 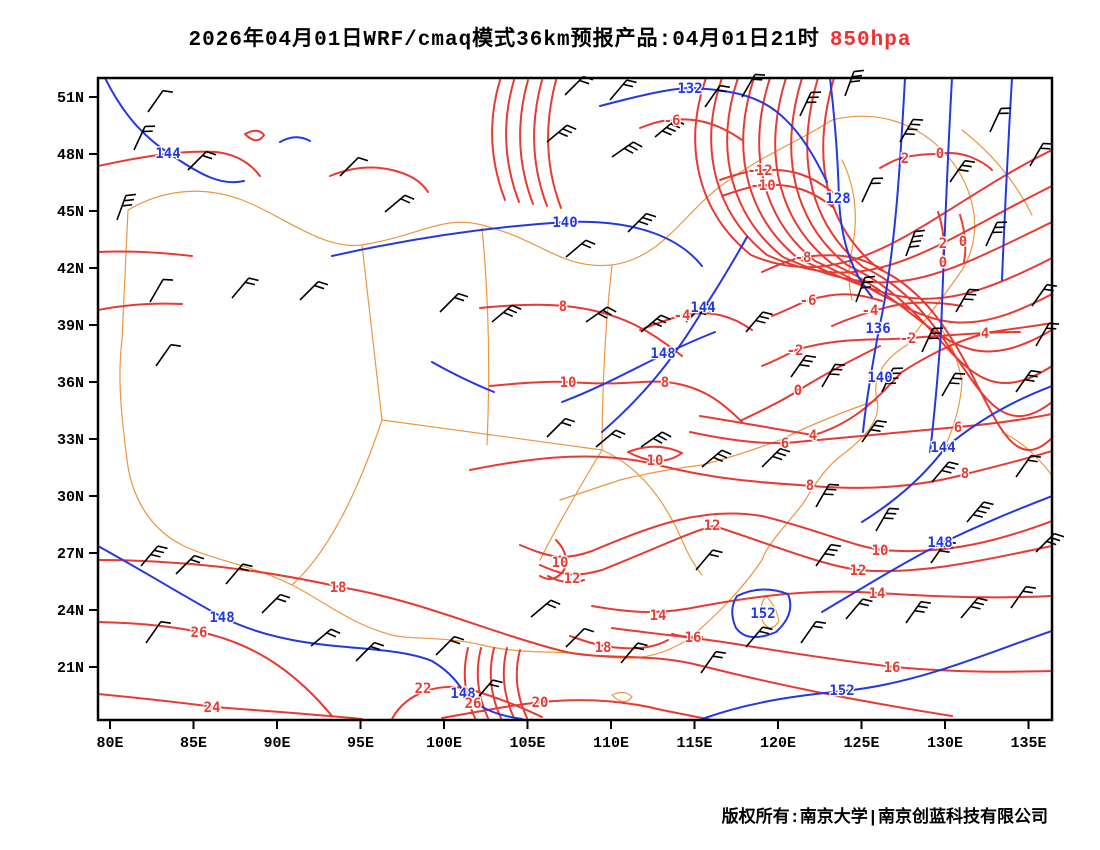 What do you see at coordinates (861, 743) in the screenshot?
I see `lon-tick-label: 125E` at bounding box center [861, 743].